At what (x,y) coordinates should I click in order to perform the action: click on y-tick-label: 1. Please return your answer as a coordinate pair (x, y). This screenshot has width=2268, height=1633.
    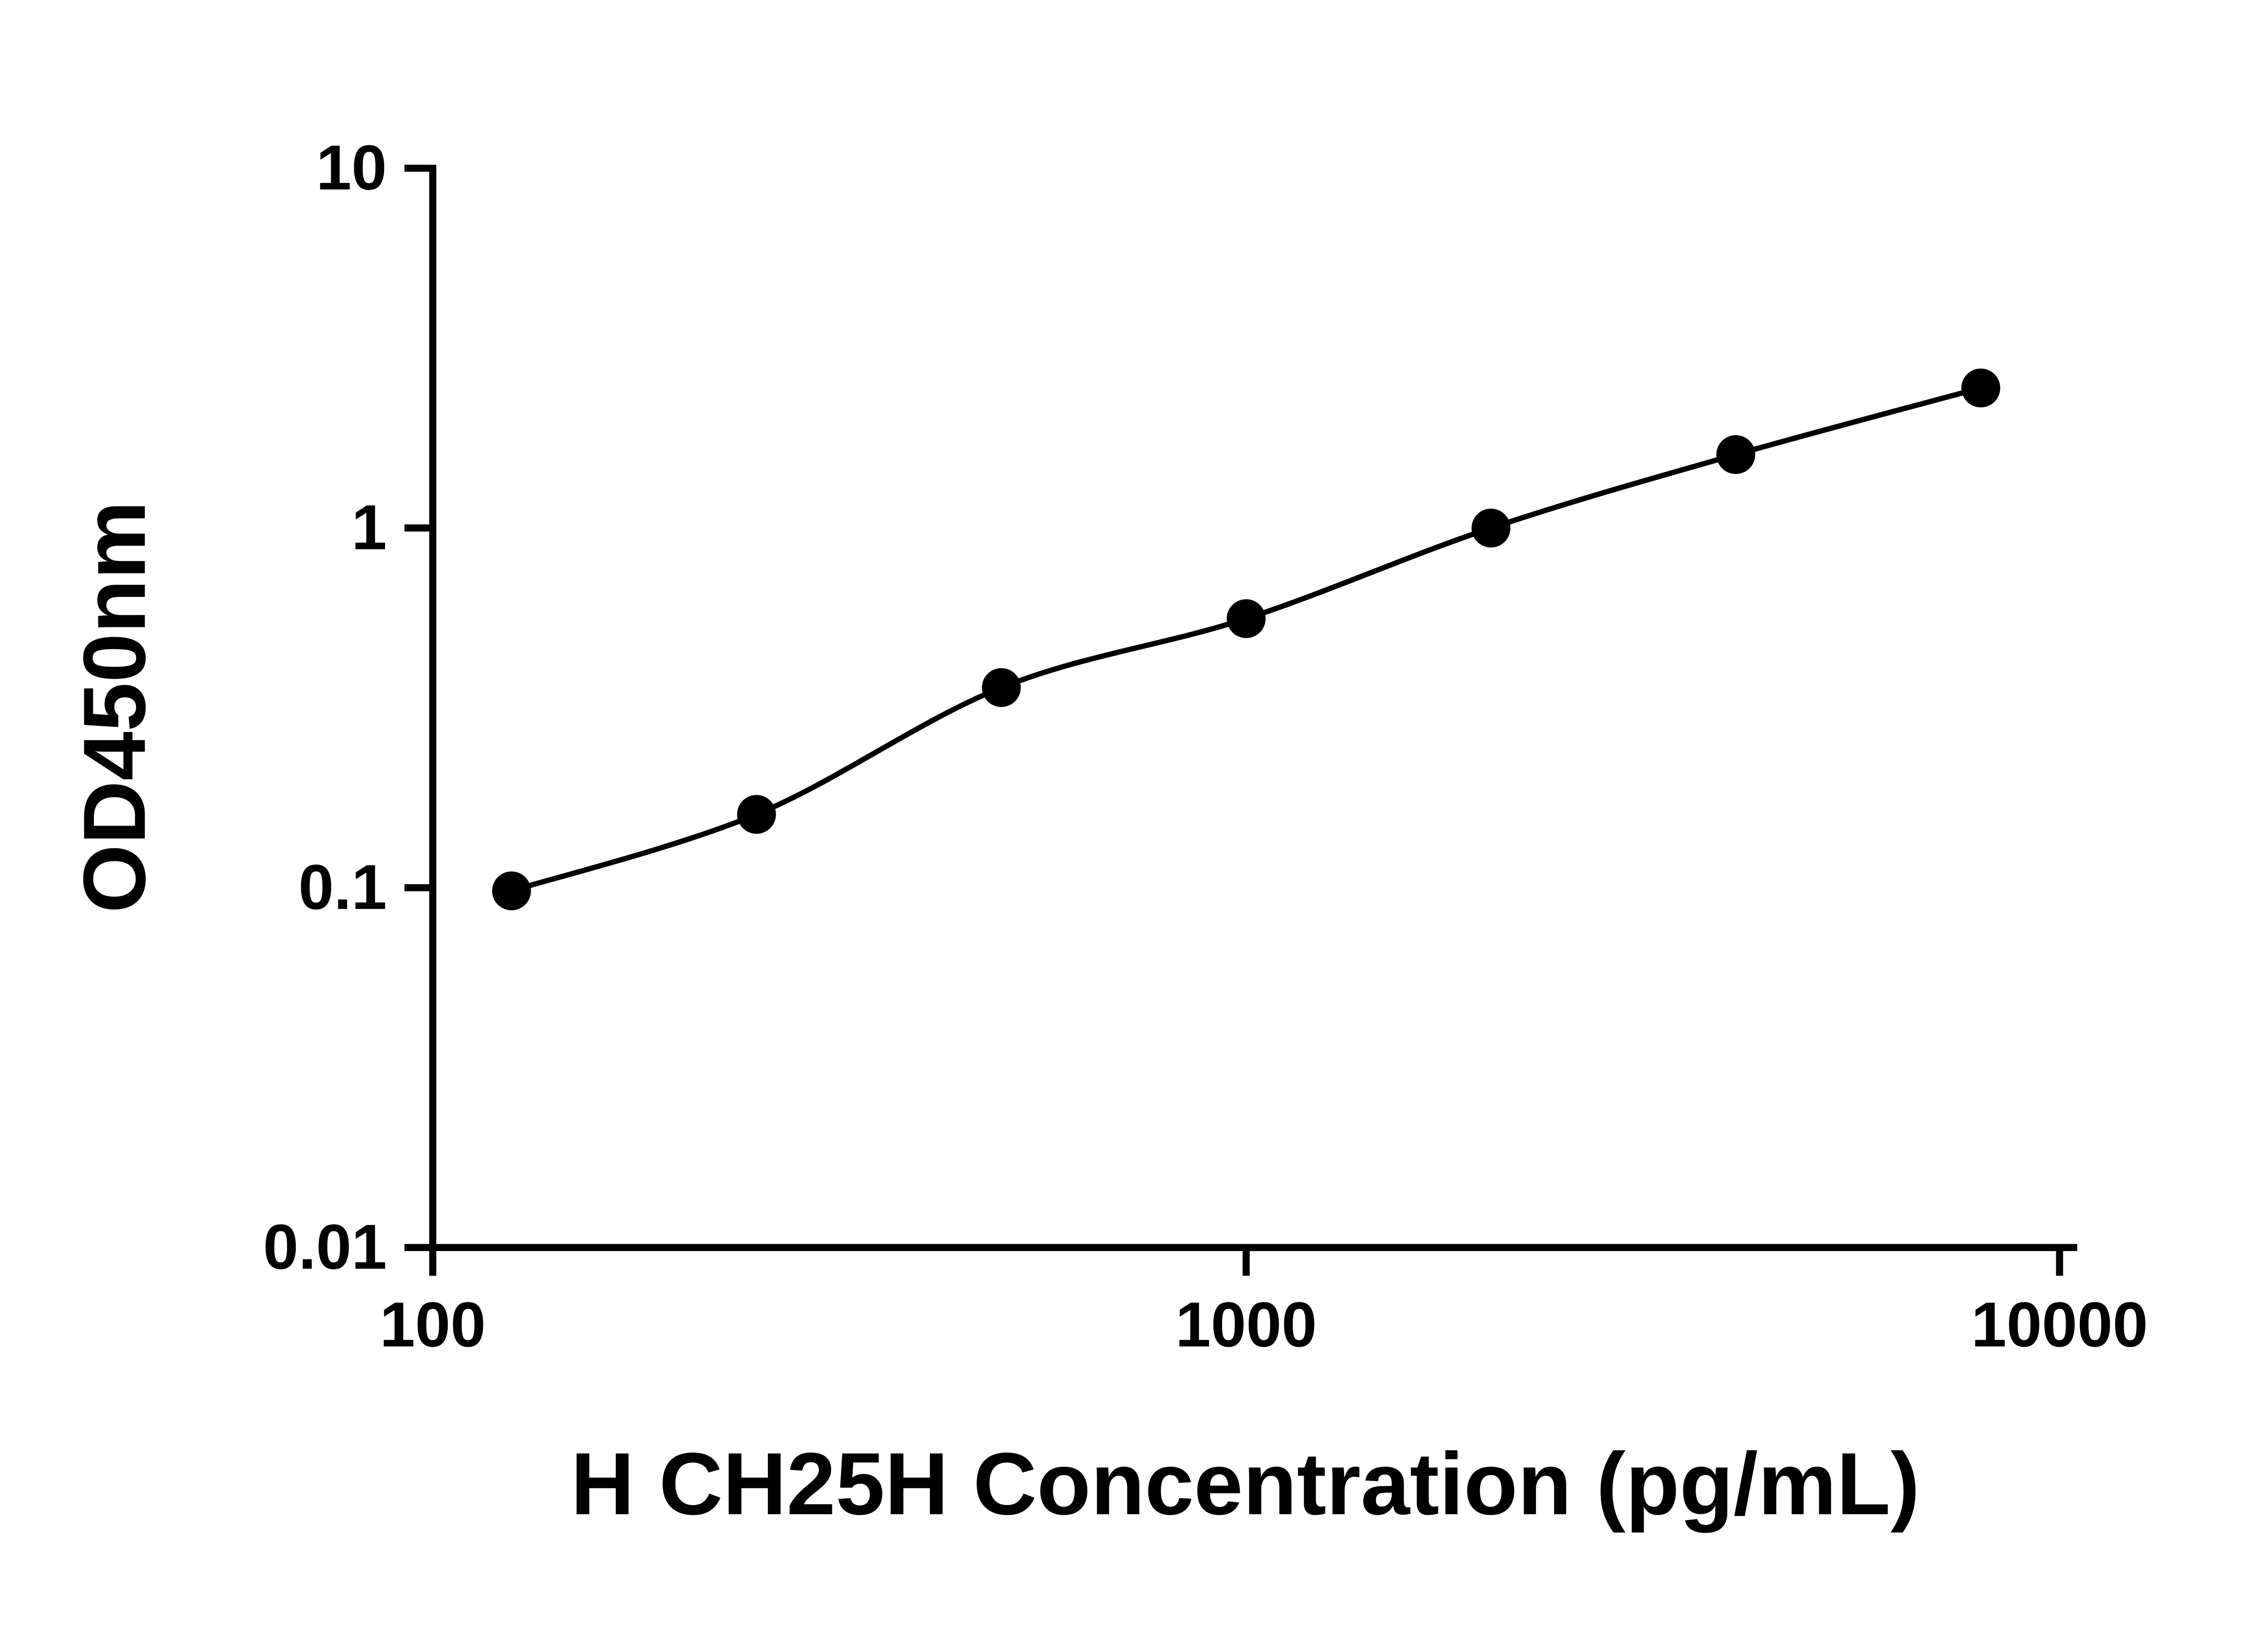
    Looking at the image, I should click on (370, 527).